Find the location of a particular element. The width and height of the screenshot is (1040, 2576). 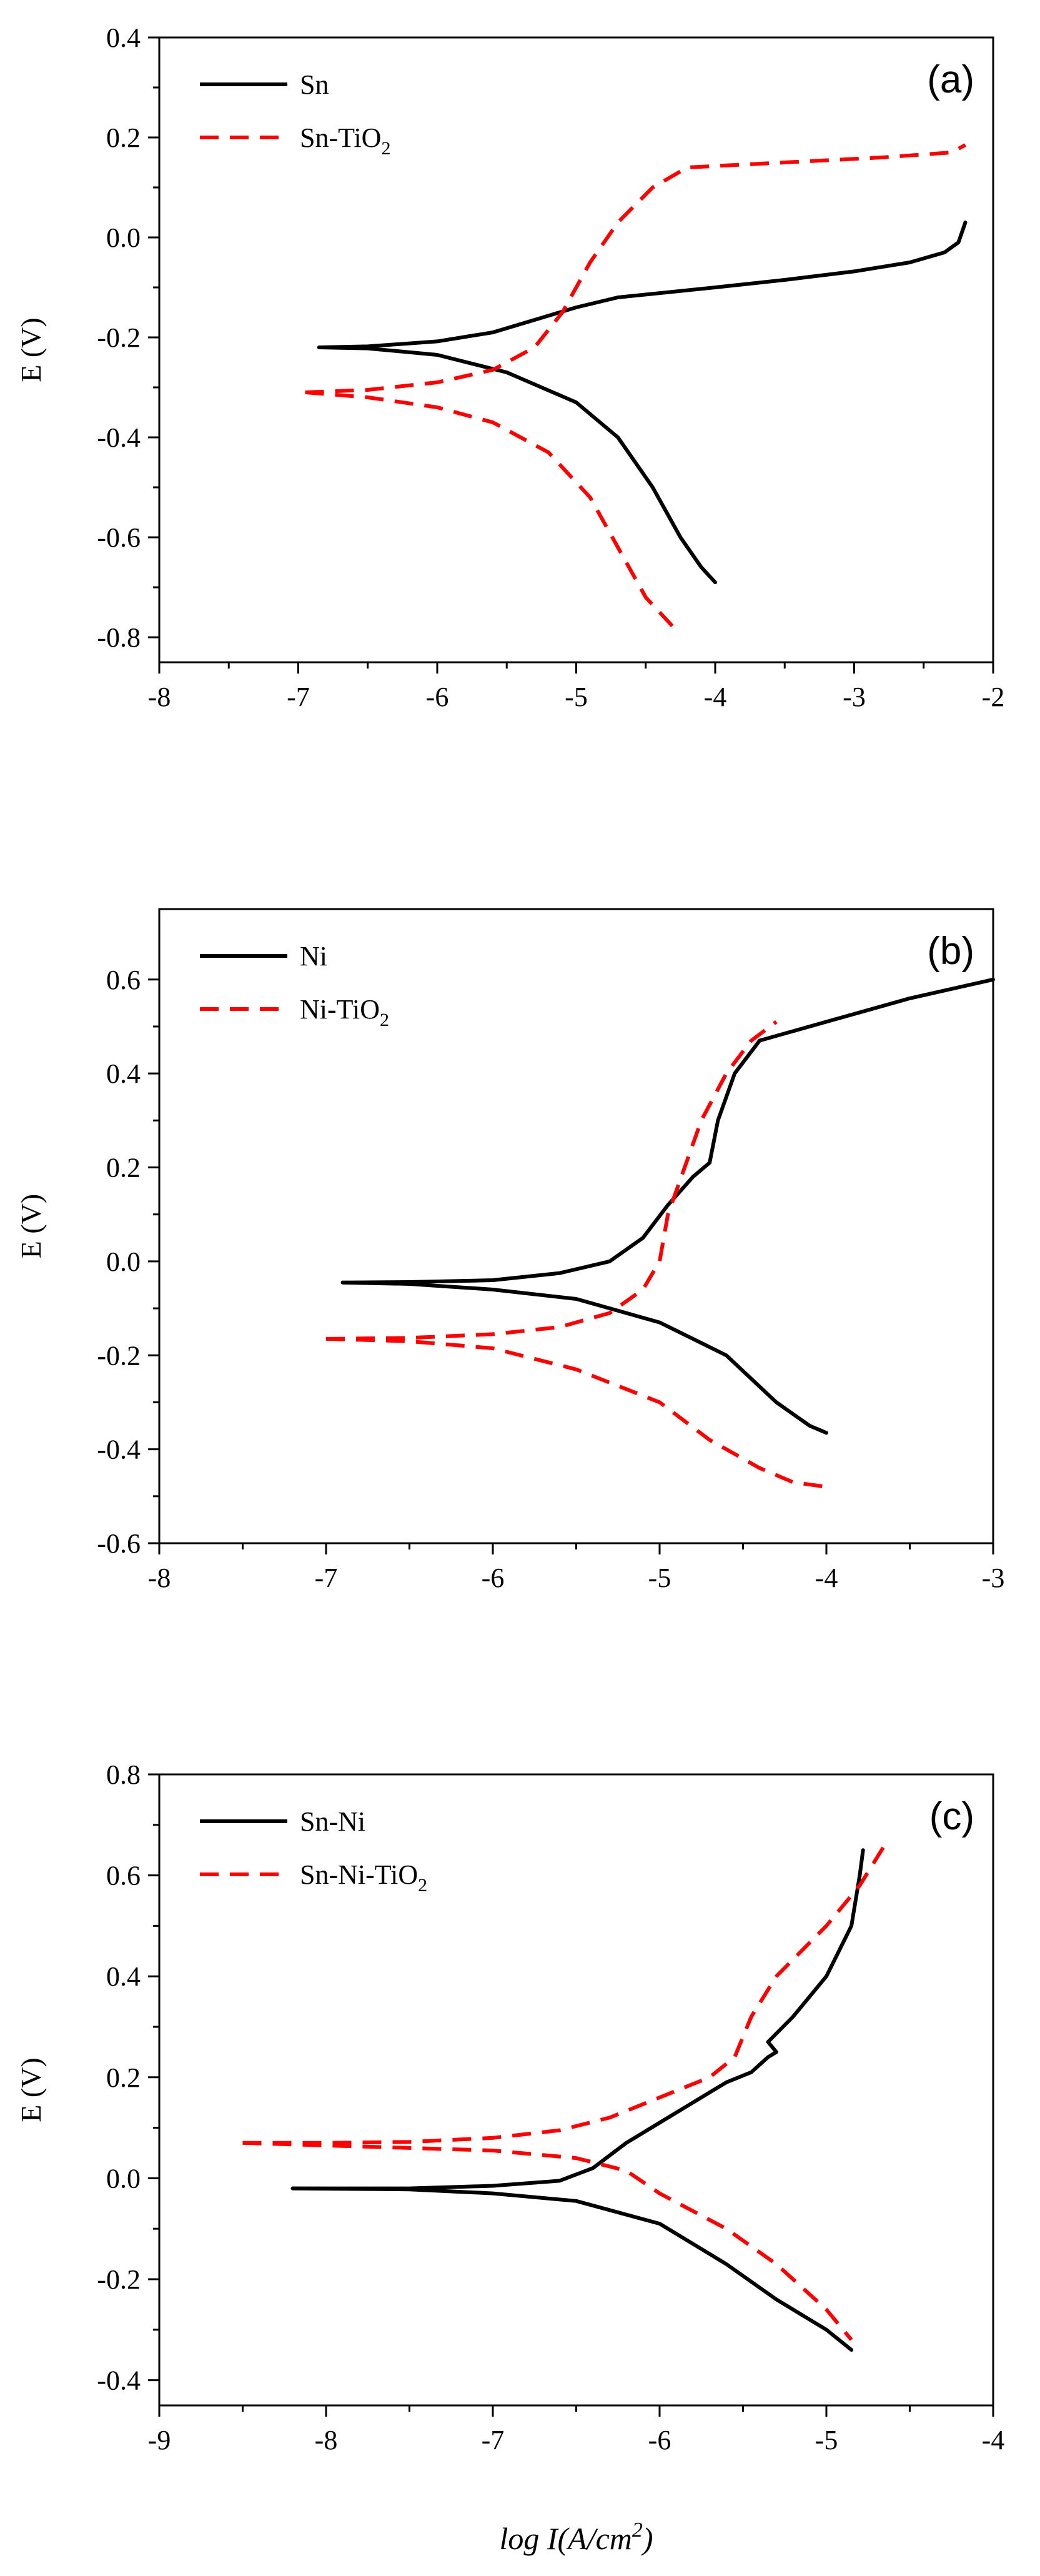

legend-label-main: Sn-Ni-TiO is located at coordinates (359, 1874).